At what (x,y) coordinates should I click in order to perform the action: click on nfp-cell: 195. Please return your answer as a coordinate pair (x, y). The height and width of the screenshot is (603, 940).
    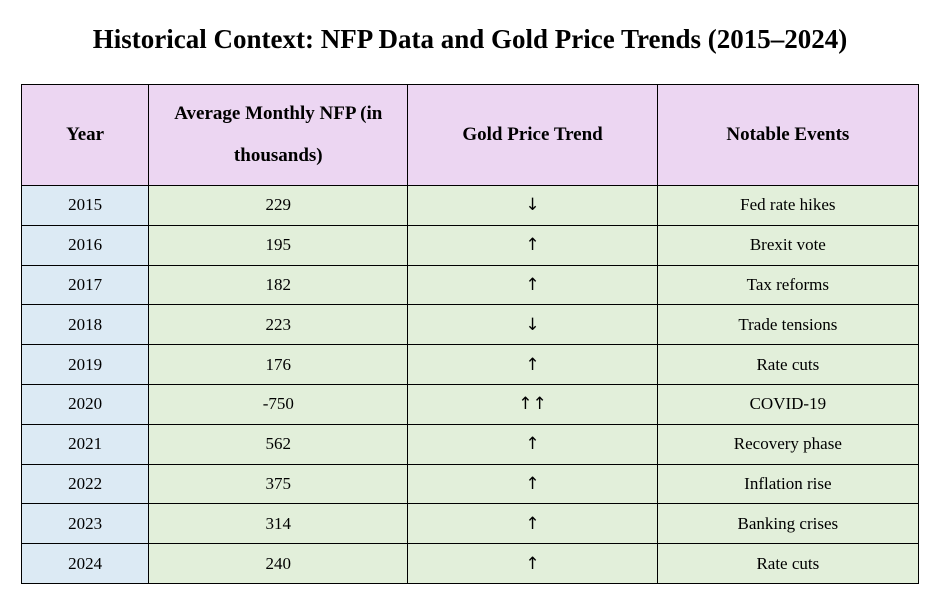
    Looking at the image, I should click on (278, 245).